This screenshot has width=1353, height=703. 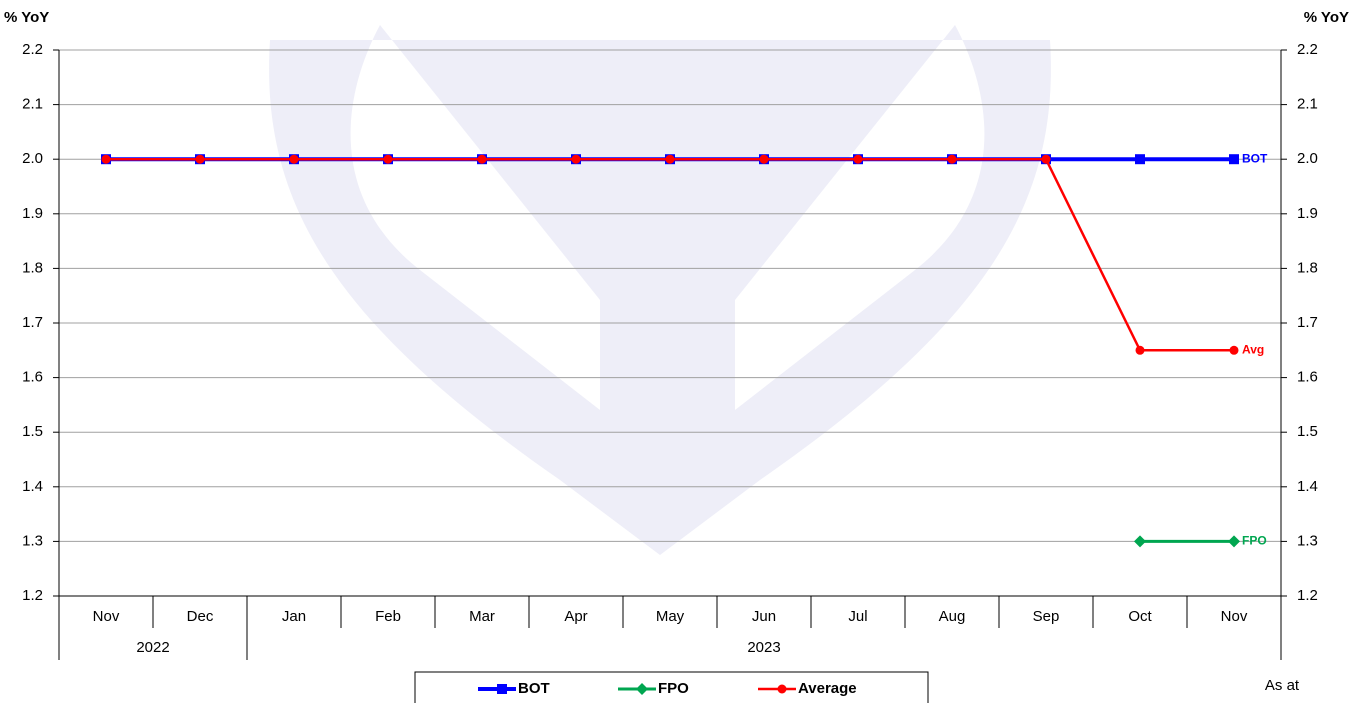 What do you see at coordinates (1307, 158) in the screenshot?
I see `y2-tick-label: 2.0` at bounding box center [1307, 158].